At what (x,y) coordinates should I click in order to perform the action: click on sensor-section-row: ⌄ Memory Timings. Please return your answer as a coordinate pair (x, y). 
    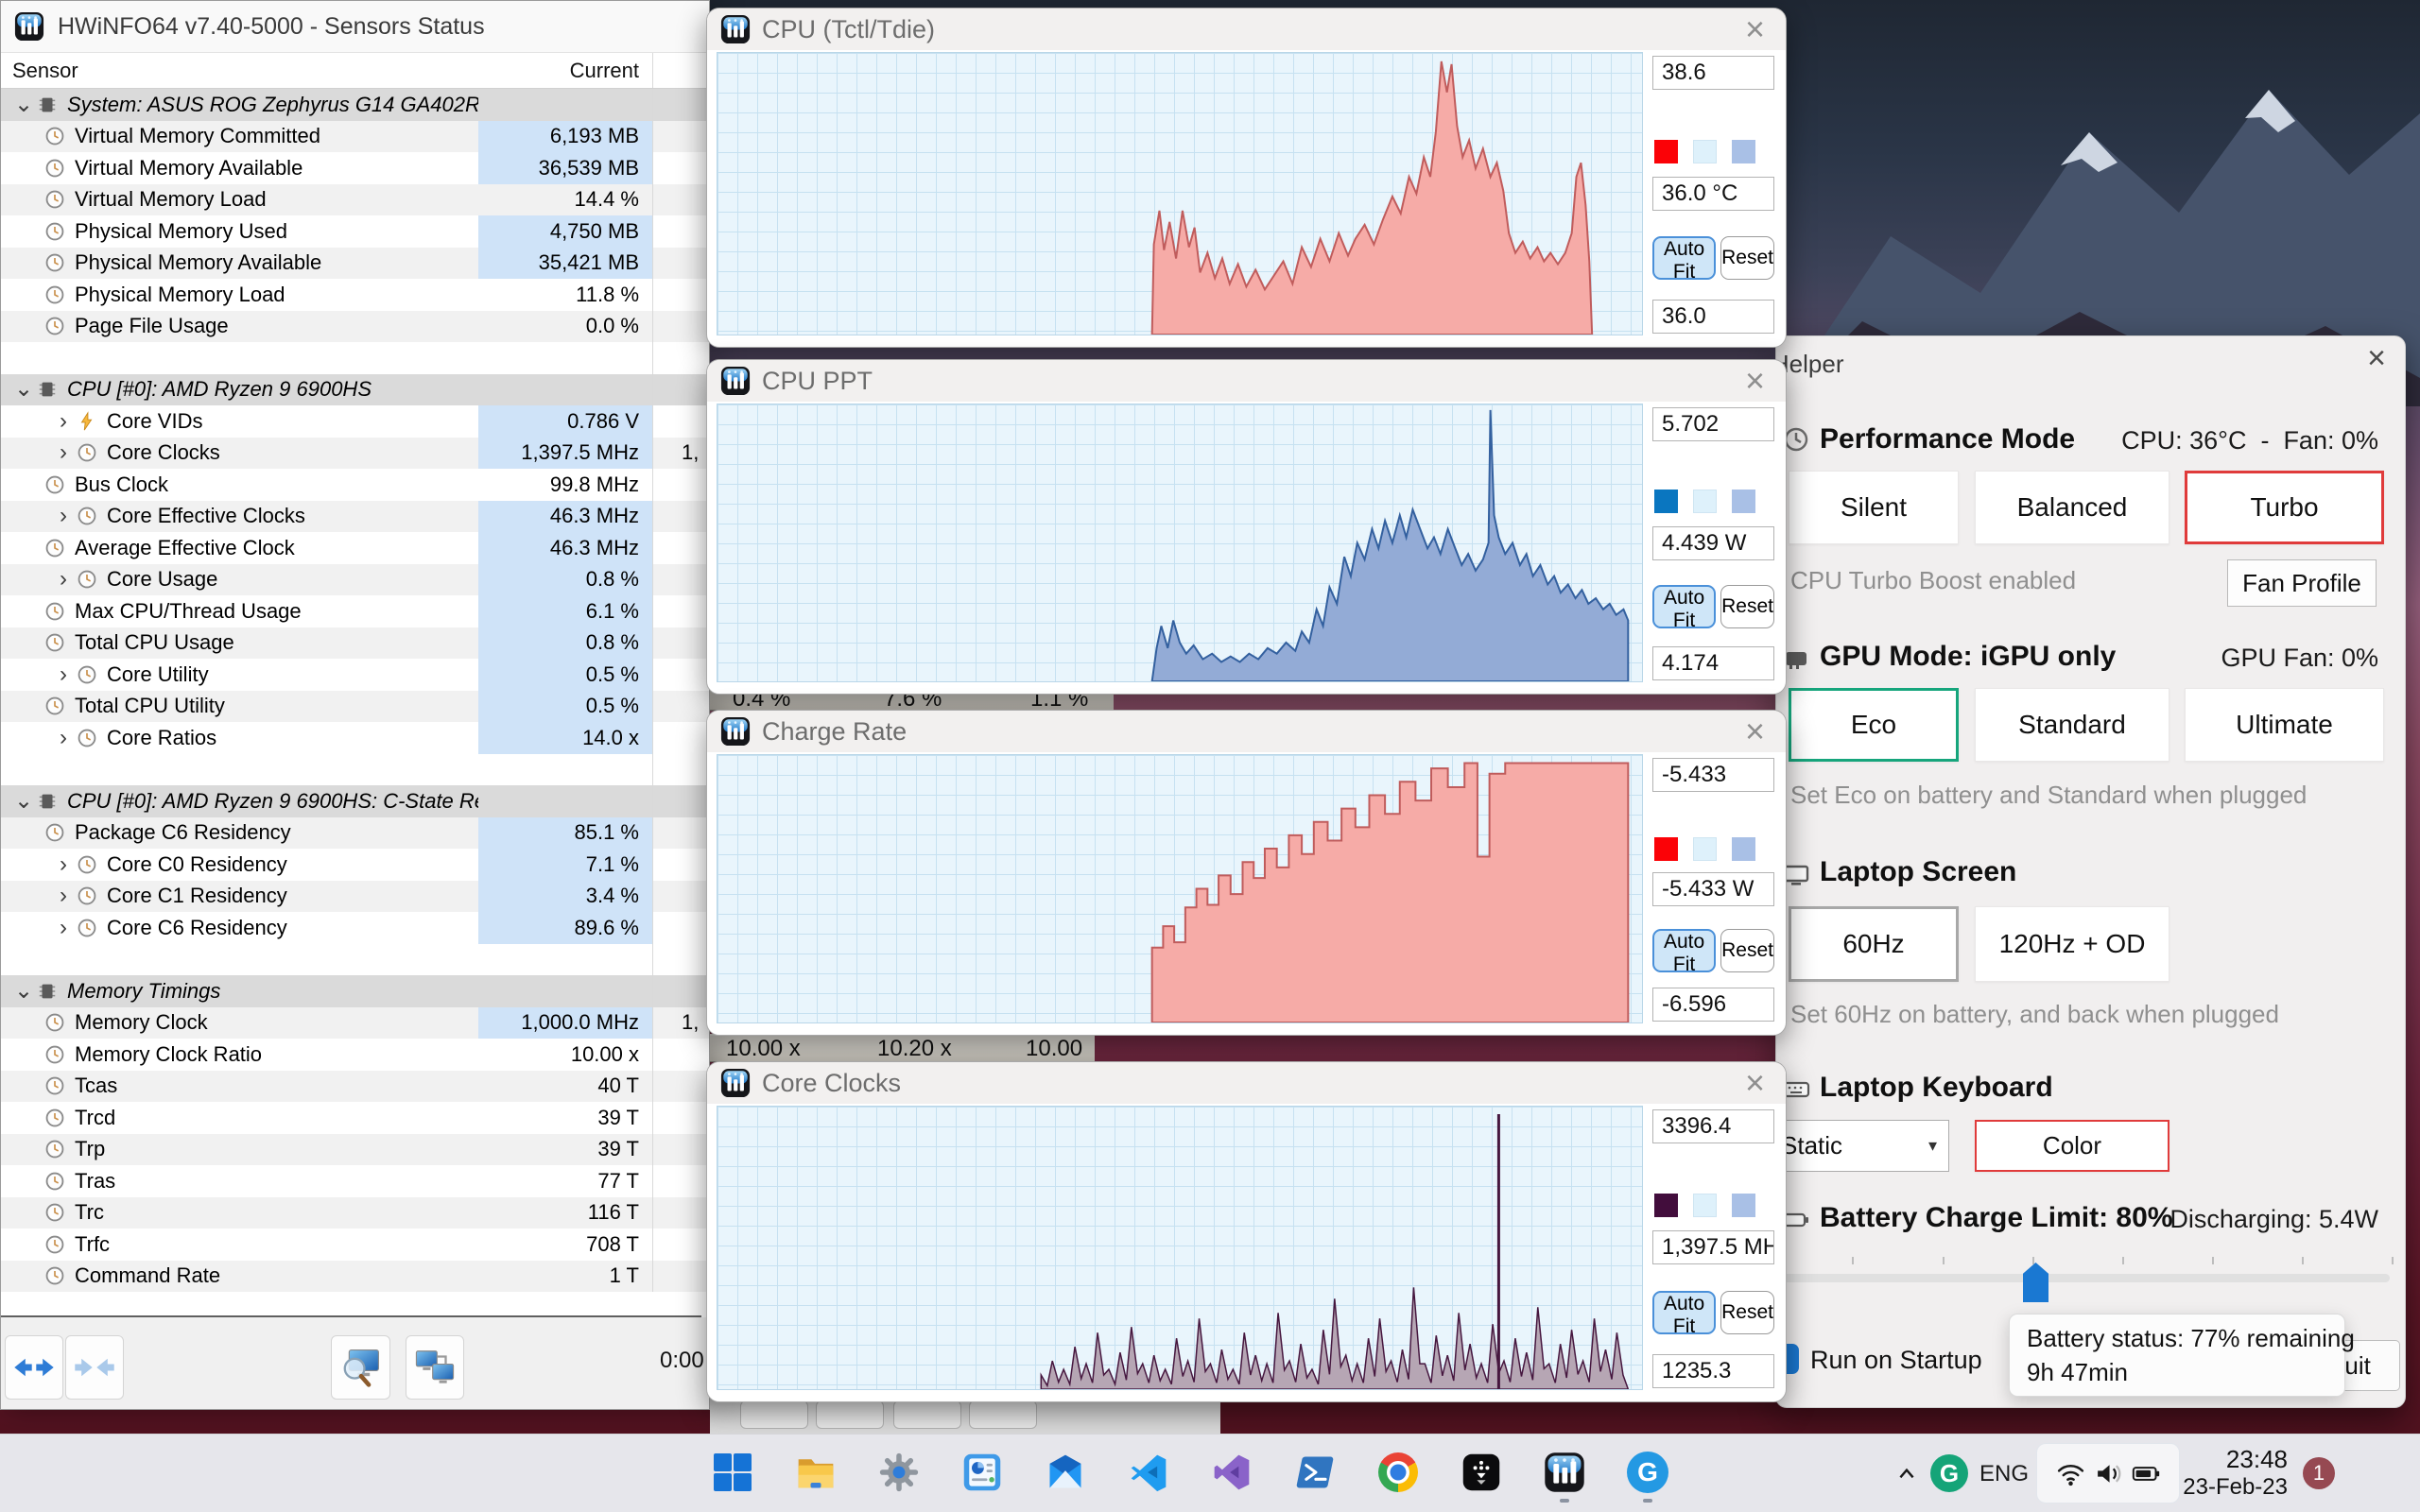
    Looking at the image, I should click on (355, 991).